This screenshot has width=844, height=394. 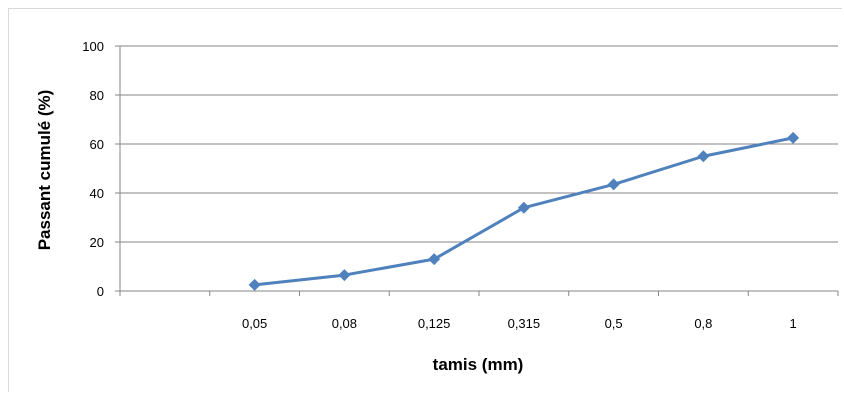 What do you see at coordinates (478, 364) in the screenshot?
I see `x-axis-title: tamis (mm)` at bounding box center [478, 364].